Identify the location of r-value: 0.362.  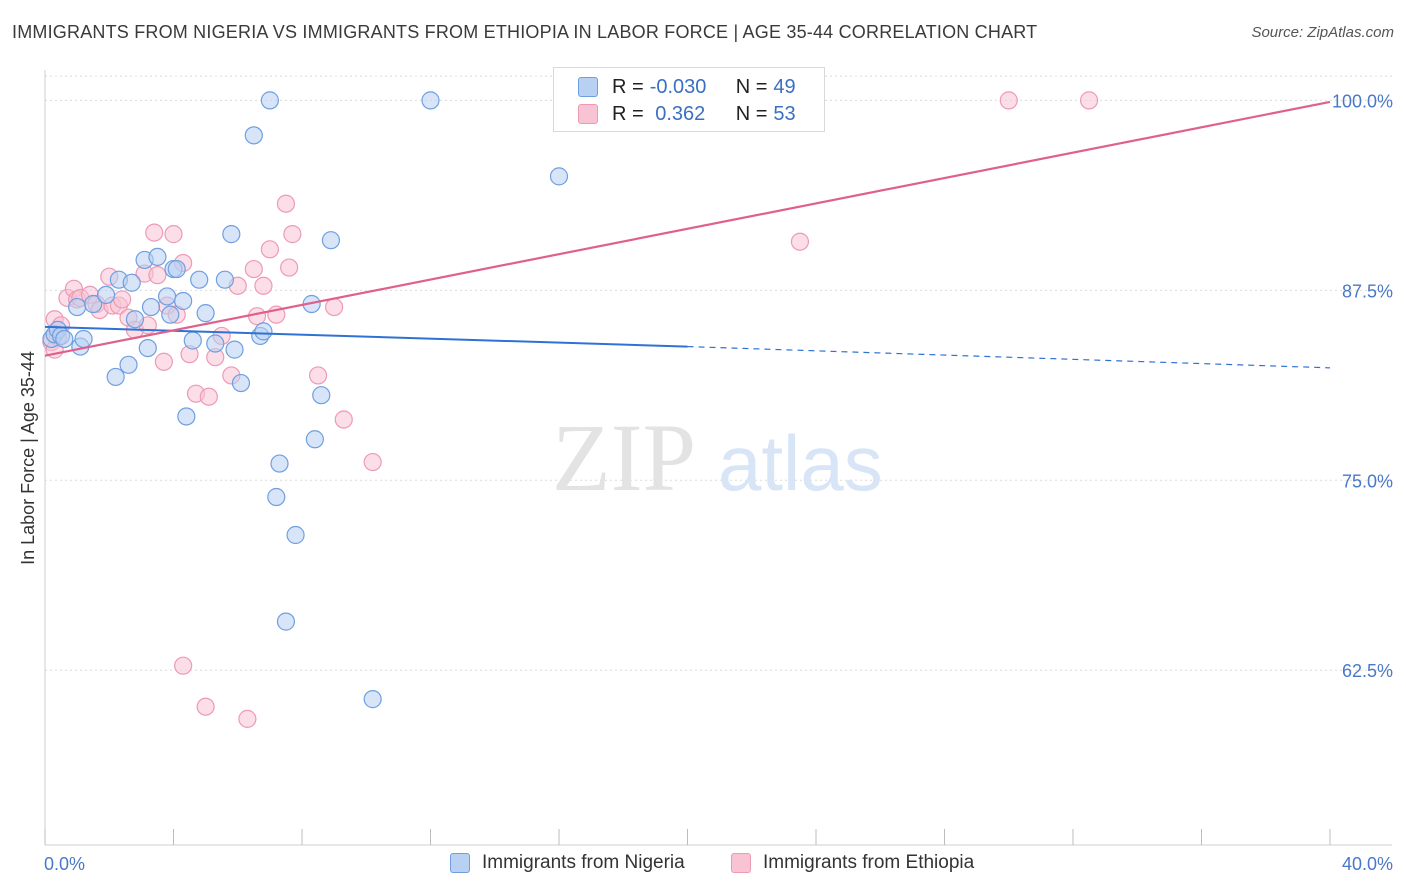
(677, 113).